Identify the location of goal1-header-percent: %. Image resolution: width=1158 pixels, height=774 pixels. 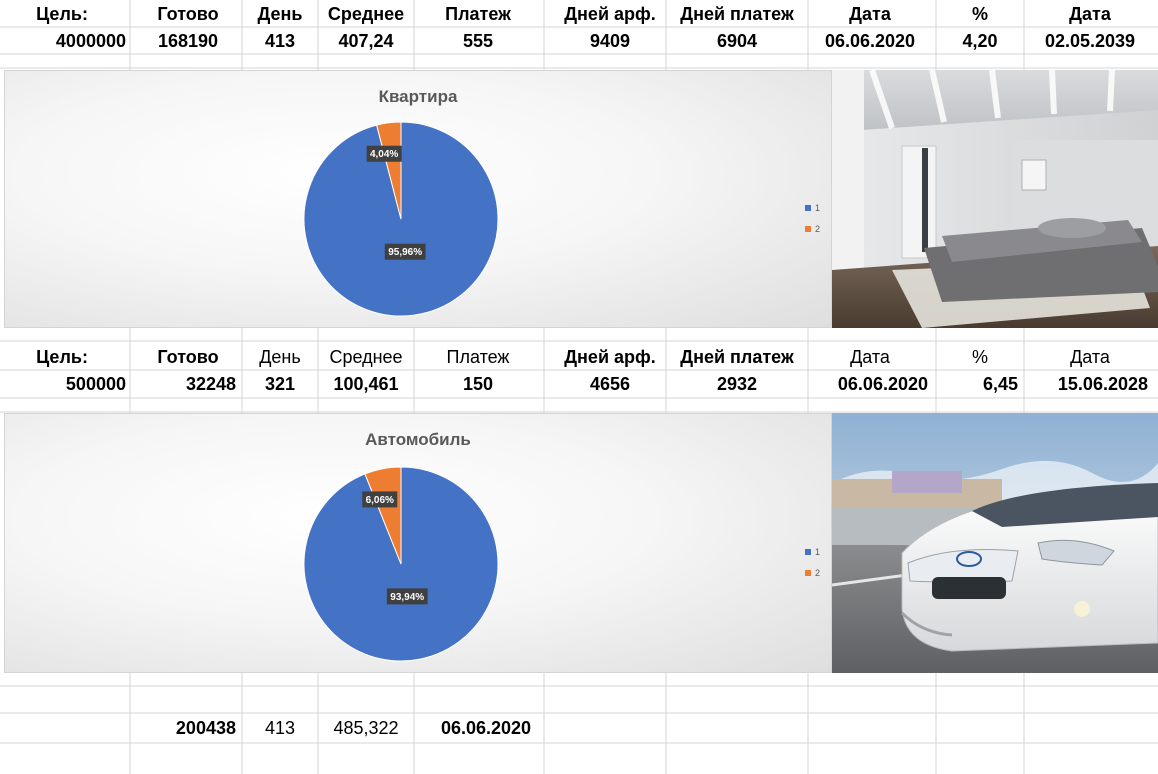
(980, 14).